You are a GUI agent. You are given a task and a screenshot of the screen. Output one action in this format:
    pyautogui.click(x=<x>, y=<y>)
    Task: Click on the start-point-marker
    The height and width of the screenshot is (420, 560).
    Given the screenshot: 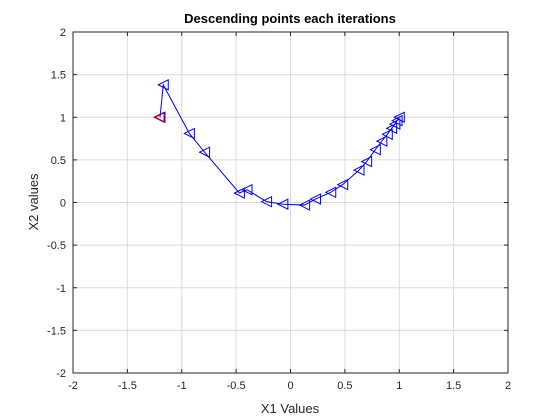 What is the action you would take?
    pyautogui.click(x=158, y=117)
    